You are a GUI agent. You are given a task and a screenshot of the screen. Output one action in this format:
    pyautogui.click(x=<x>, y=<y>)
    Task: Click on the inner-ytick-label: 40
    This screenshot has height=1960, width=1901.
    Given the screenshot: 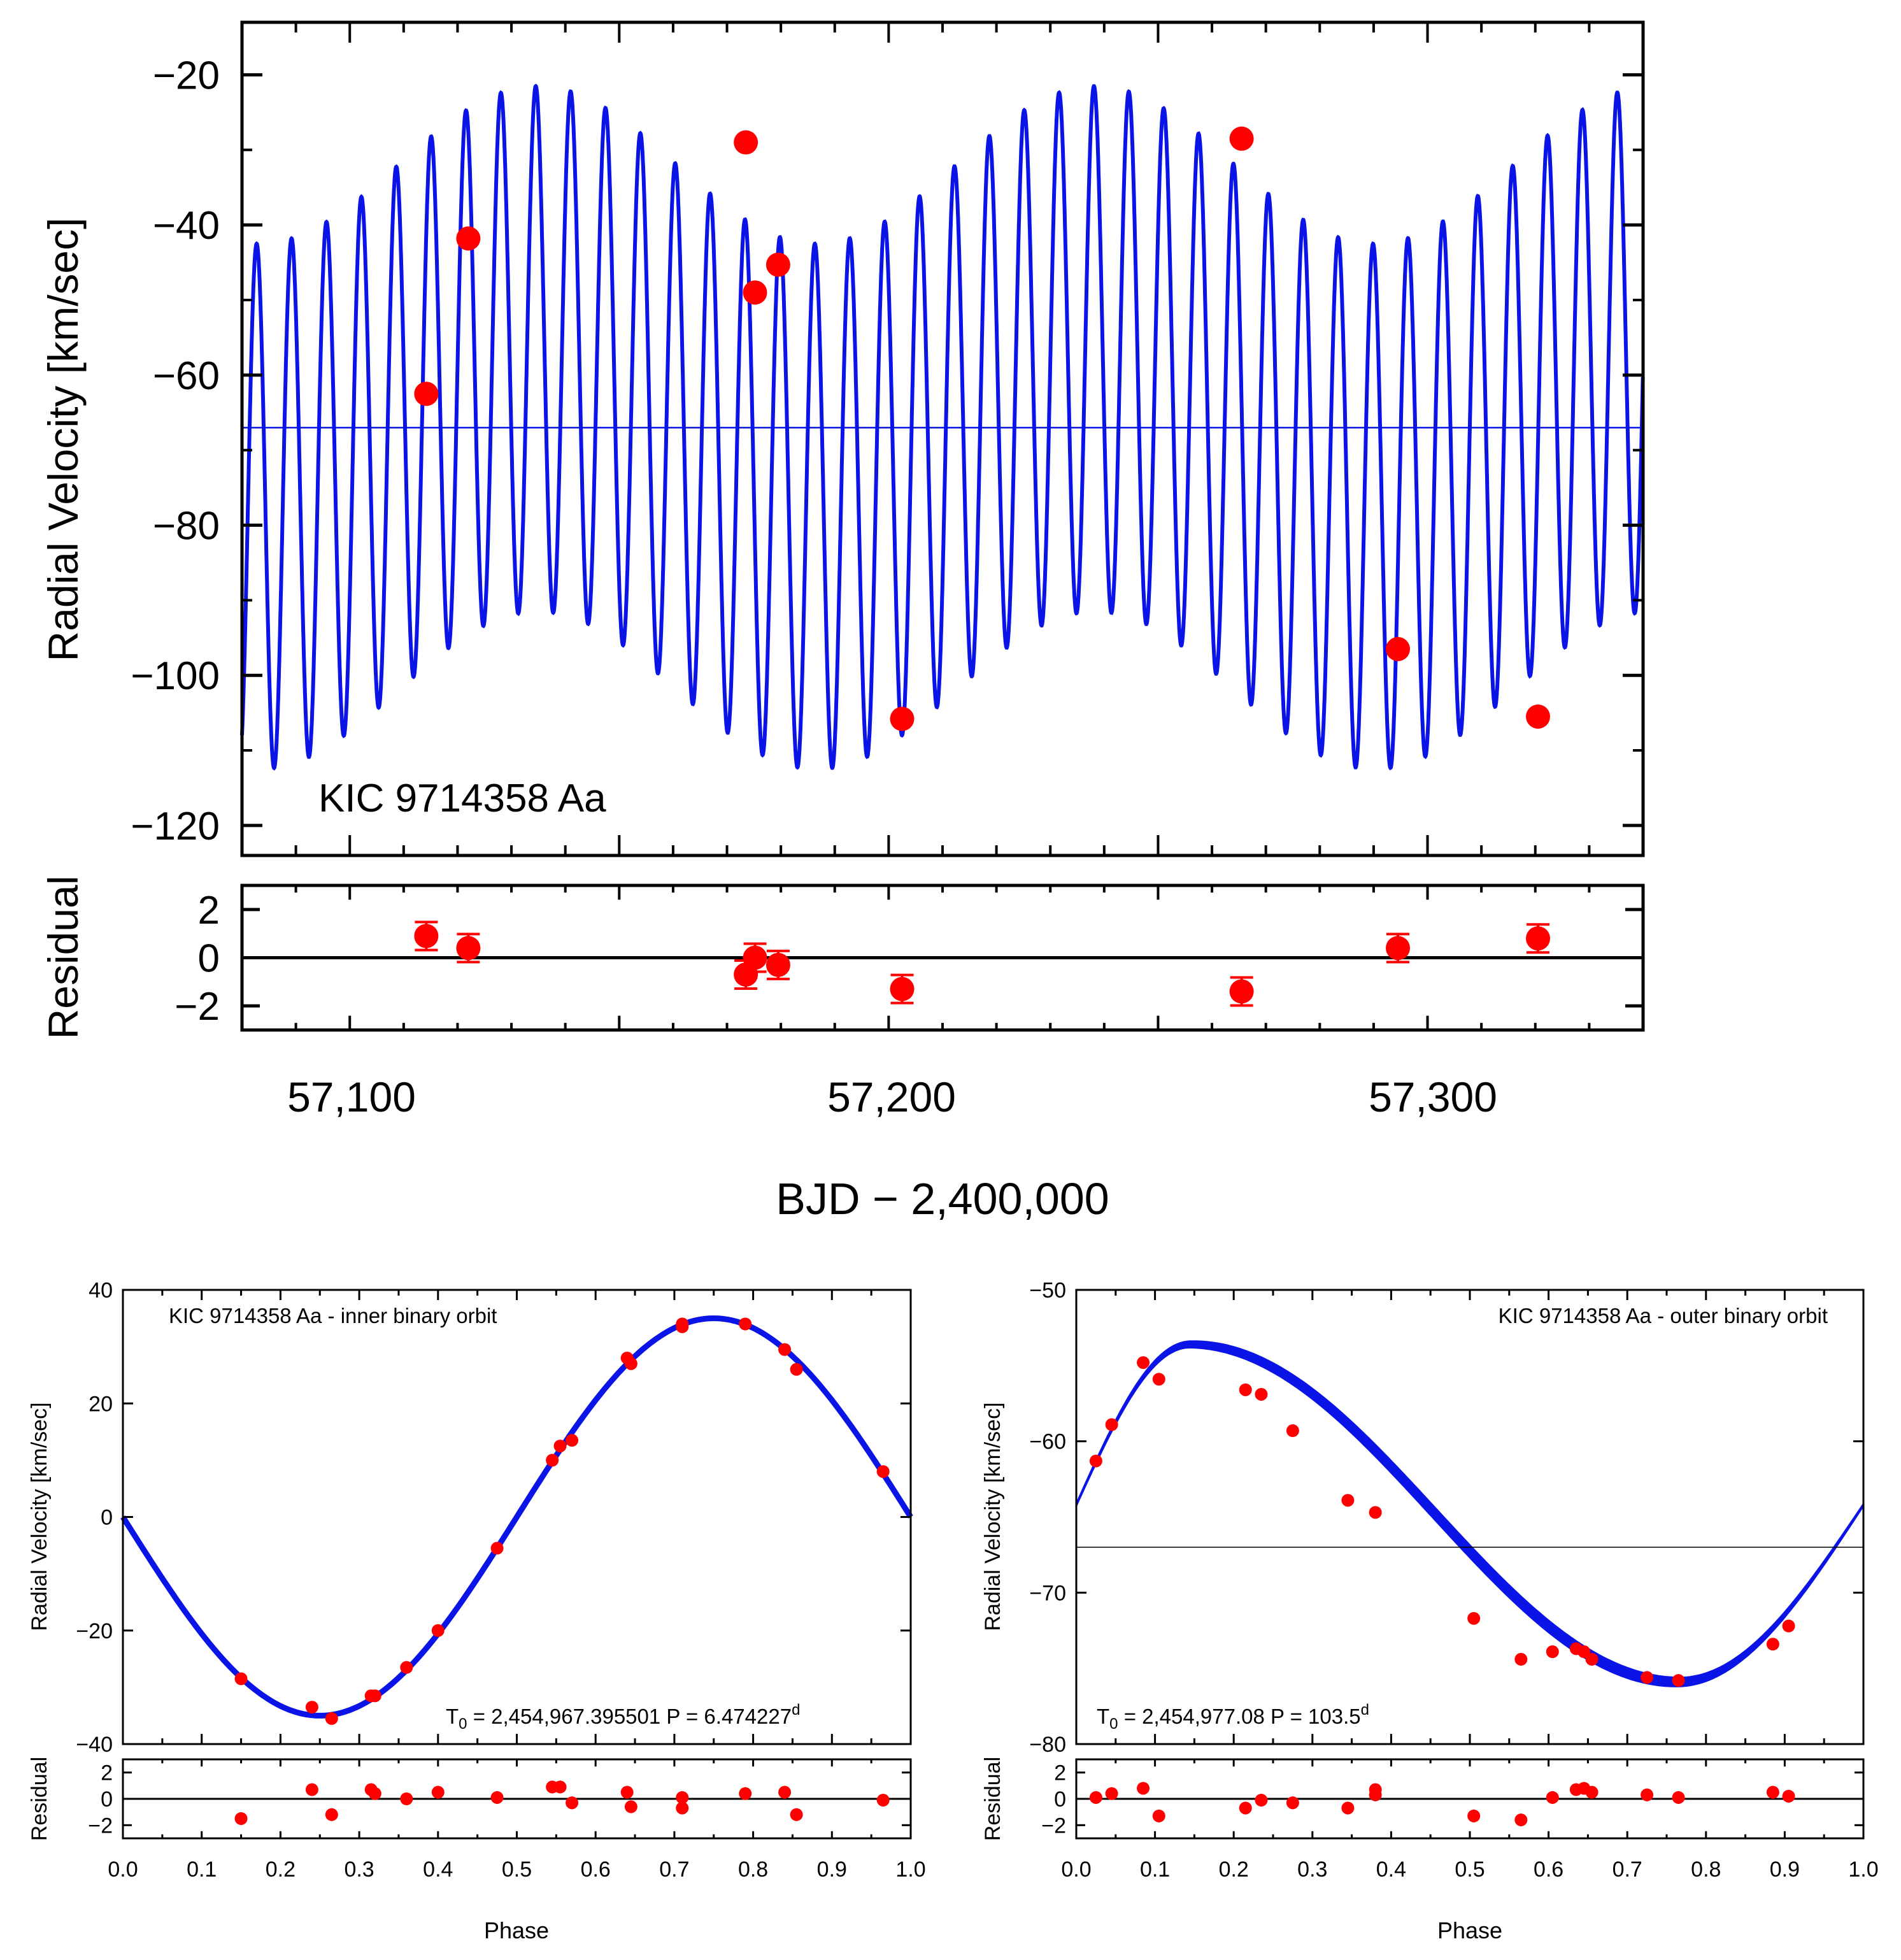 What is the action you would take?
    pyautogui.click(x=101, y=1290)
    